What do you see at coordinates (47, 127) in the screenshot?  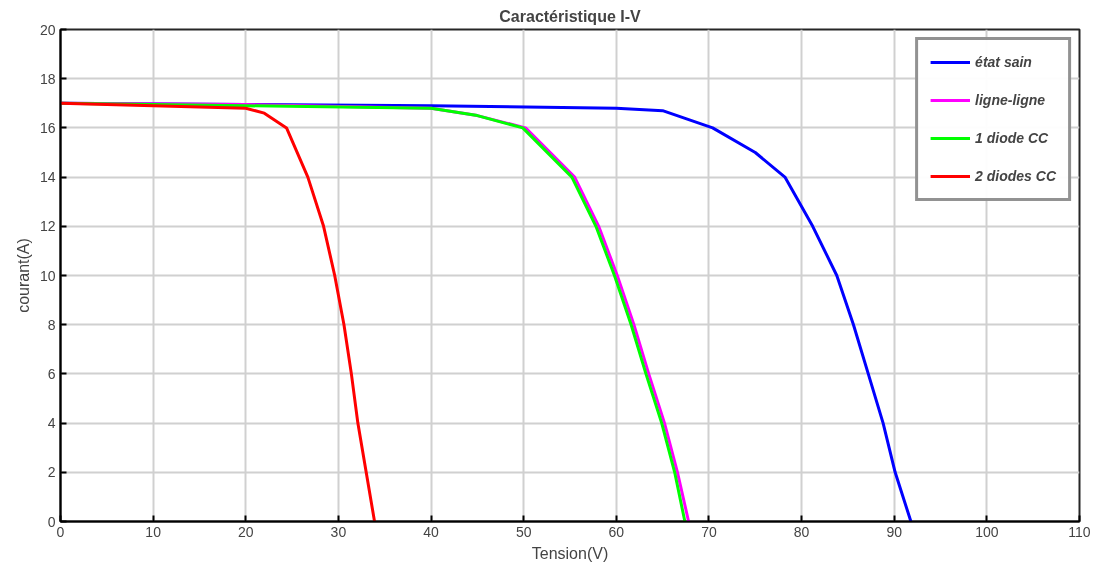 I see `y-tick-label: 16` at bounding box center [47, 127].